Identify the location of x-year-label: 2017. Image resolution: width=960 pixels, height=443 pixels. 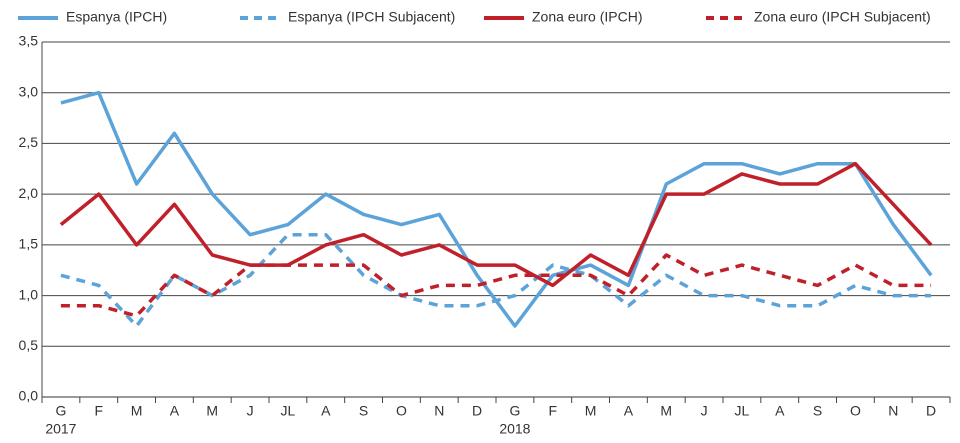
(60, 429).